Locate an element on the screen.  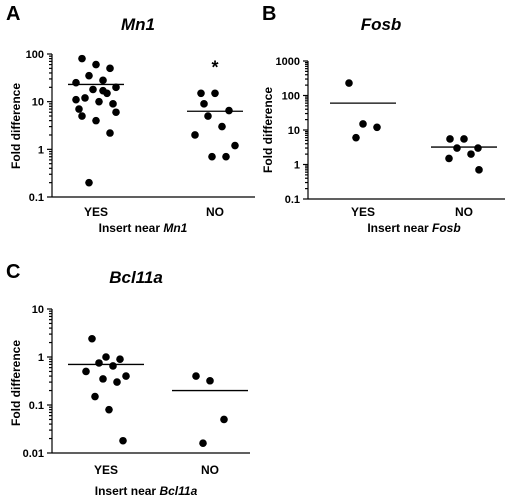
panel-letter-a: A is located at coordinates (13, 14).